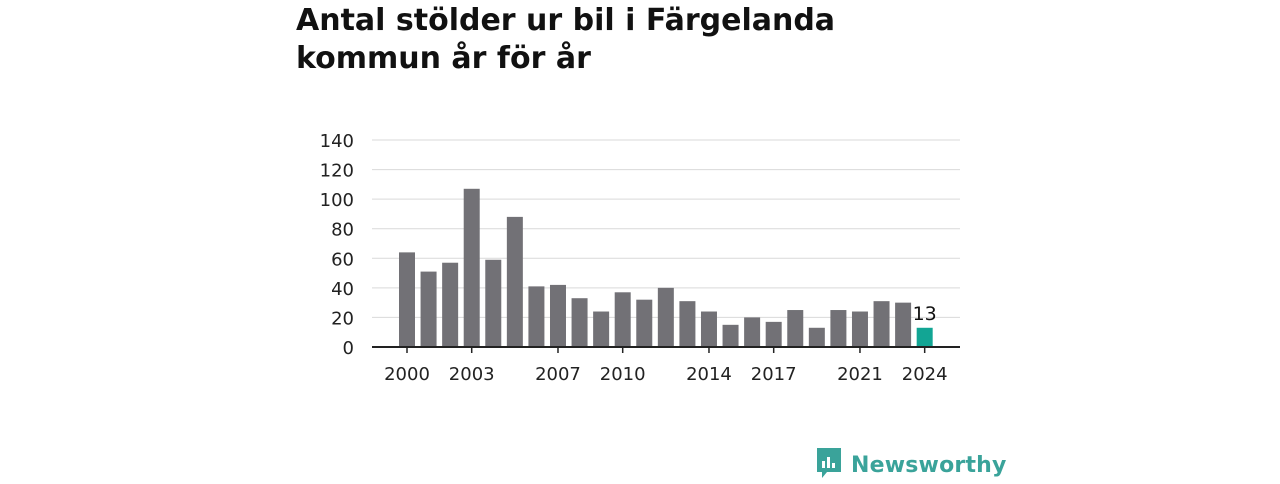 The image size is (1280, 484). What do you see at coordinates (829, 465) in the screenshot?
I see `newsworthy-logo-icon` at bounding box center [829, 465].